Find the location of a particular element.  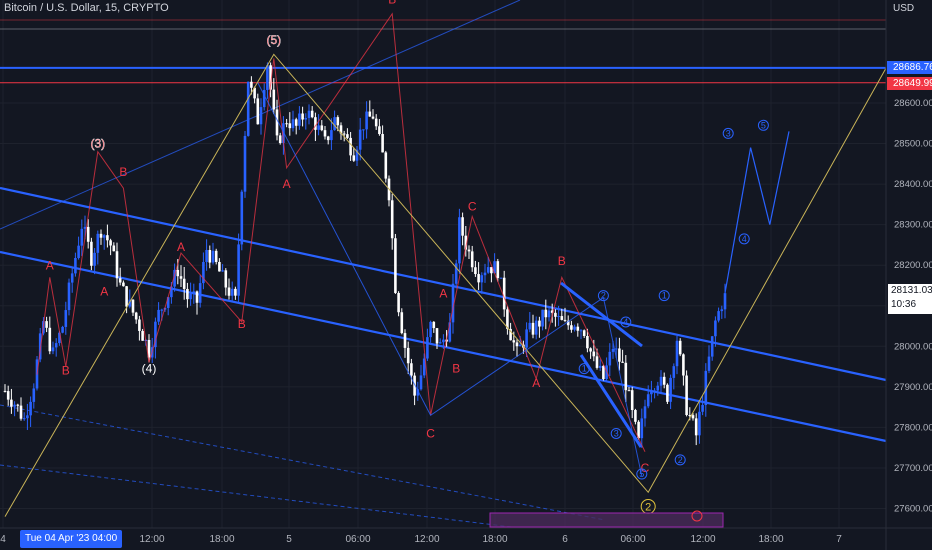

circled-label: 1 is located at coordinates (584, 369).